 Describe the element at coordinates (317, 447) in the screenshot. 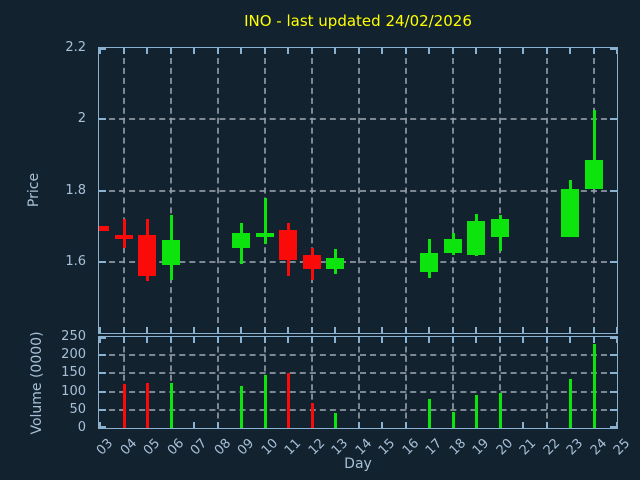

I see `day-tick-label: 12` at that location.